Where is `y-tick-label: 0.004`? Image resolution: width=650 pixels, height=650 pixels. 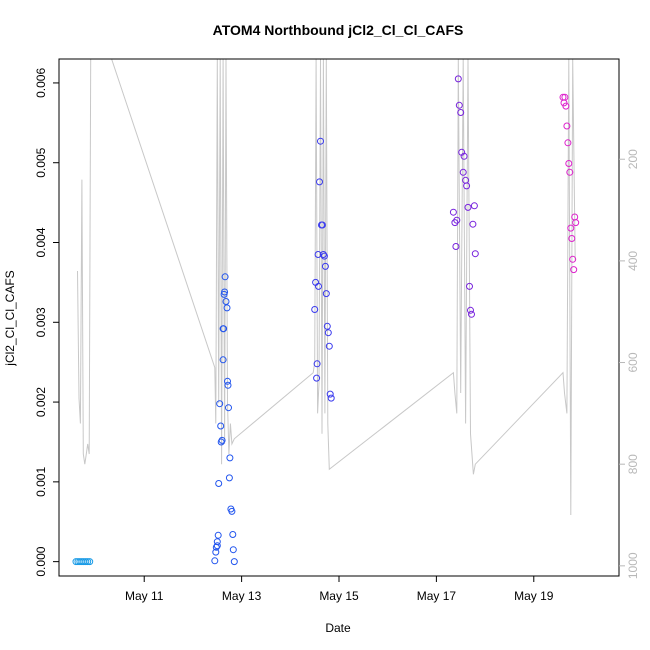
y-tick-label: 0.004 is located at coordinates (41, 242).